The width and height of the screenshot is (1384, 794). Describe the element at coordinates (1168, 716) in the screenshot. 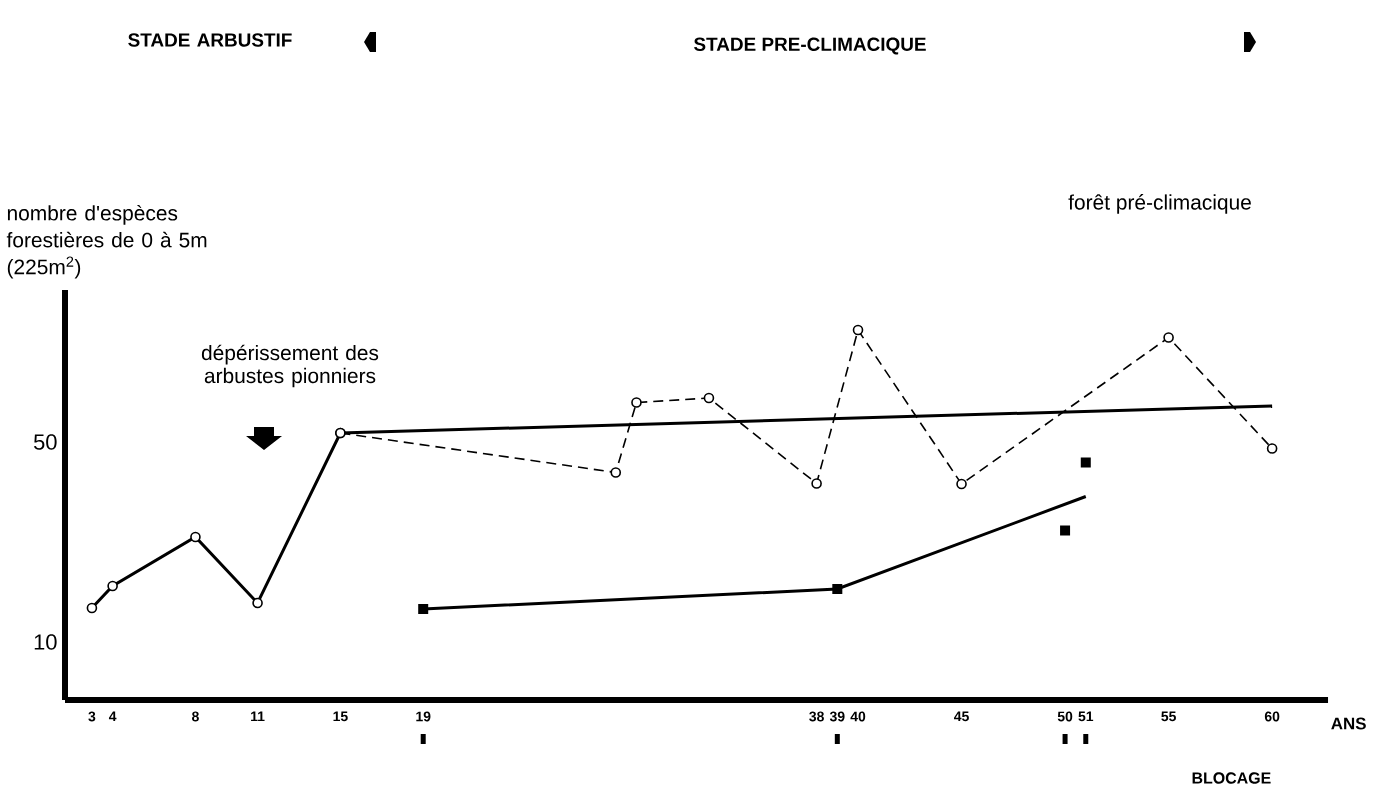

I see `x-tick-label: 55` at that location.